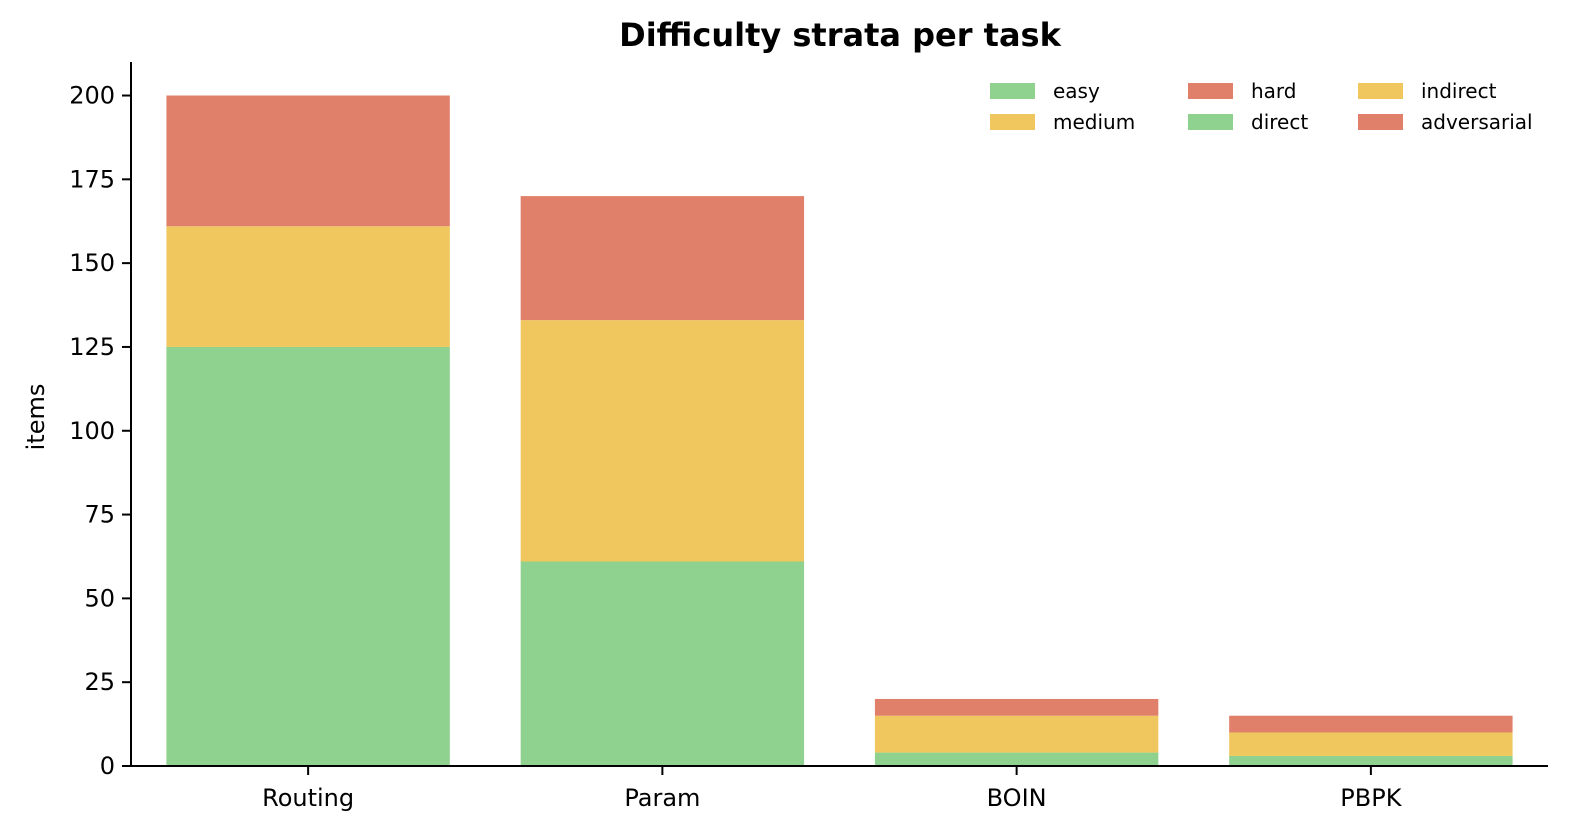 The image size is (1580, 838). I want to click on y-tick-label-175: 175, so click(92, 179).